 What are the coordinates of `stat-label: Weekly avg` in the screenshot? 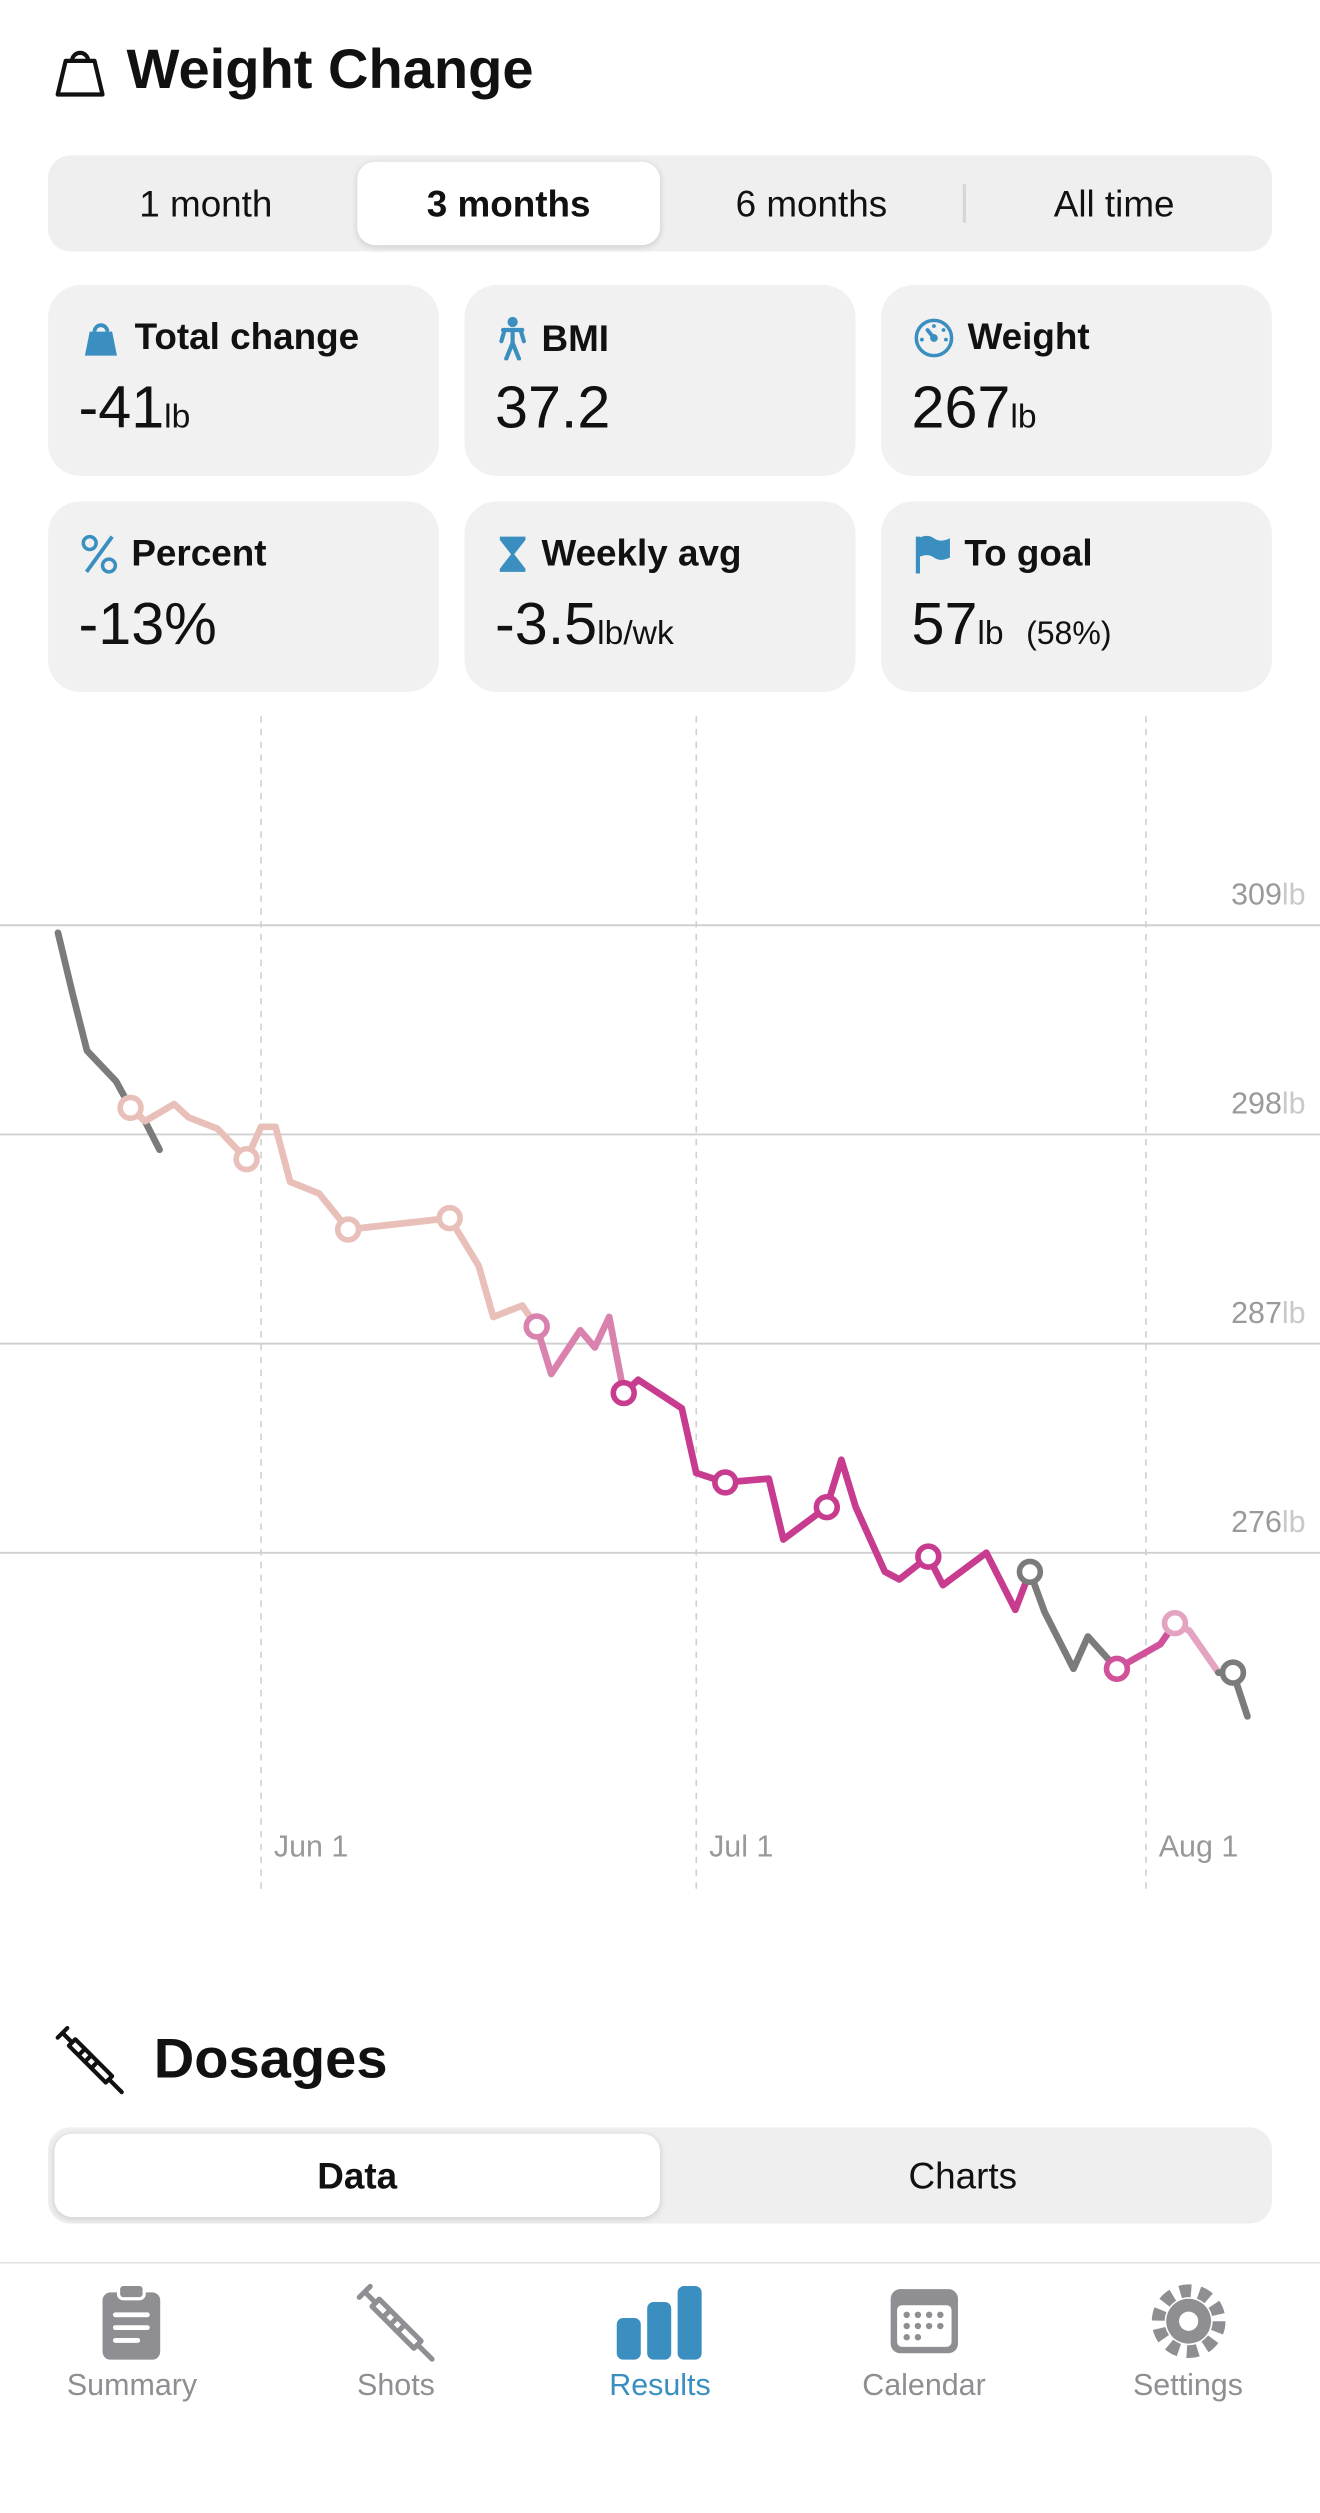 It's located at (641, 552).